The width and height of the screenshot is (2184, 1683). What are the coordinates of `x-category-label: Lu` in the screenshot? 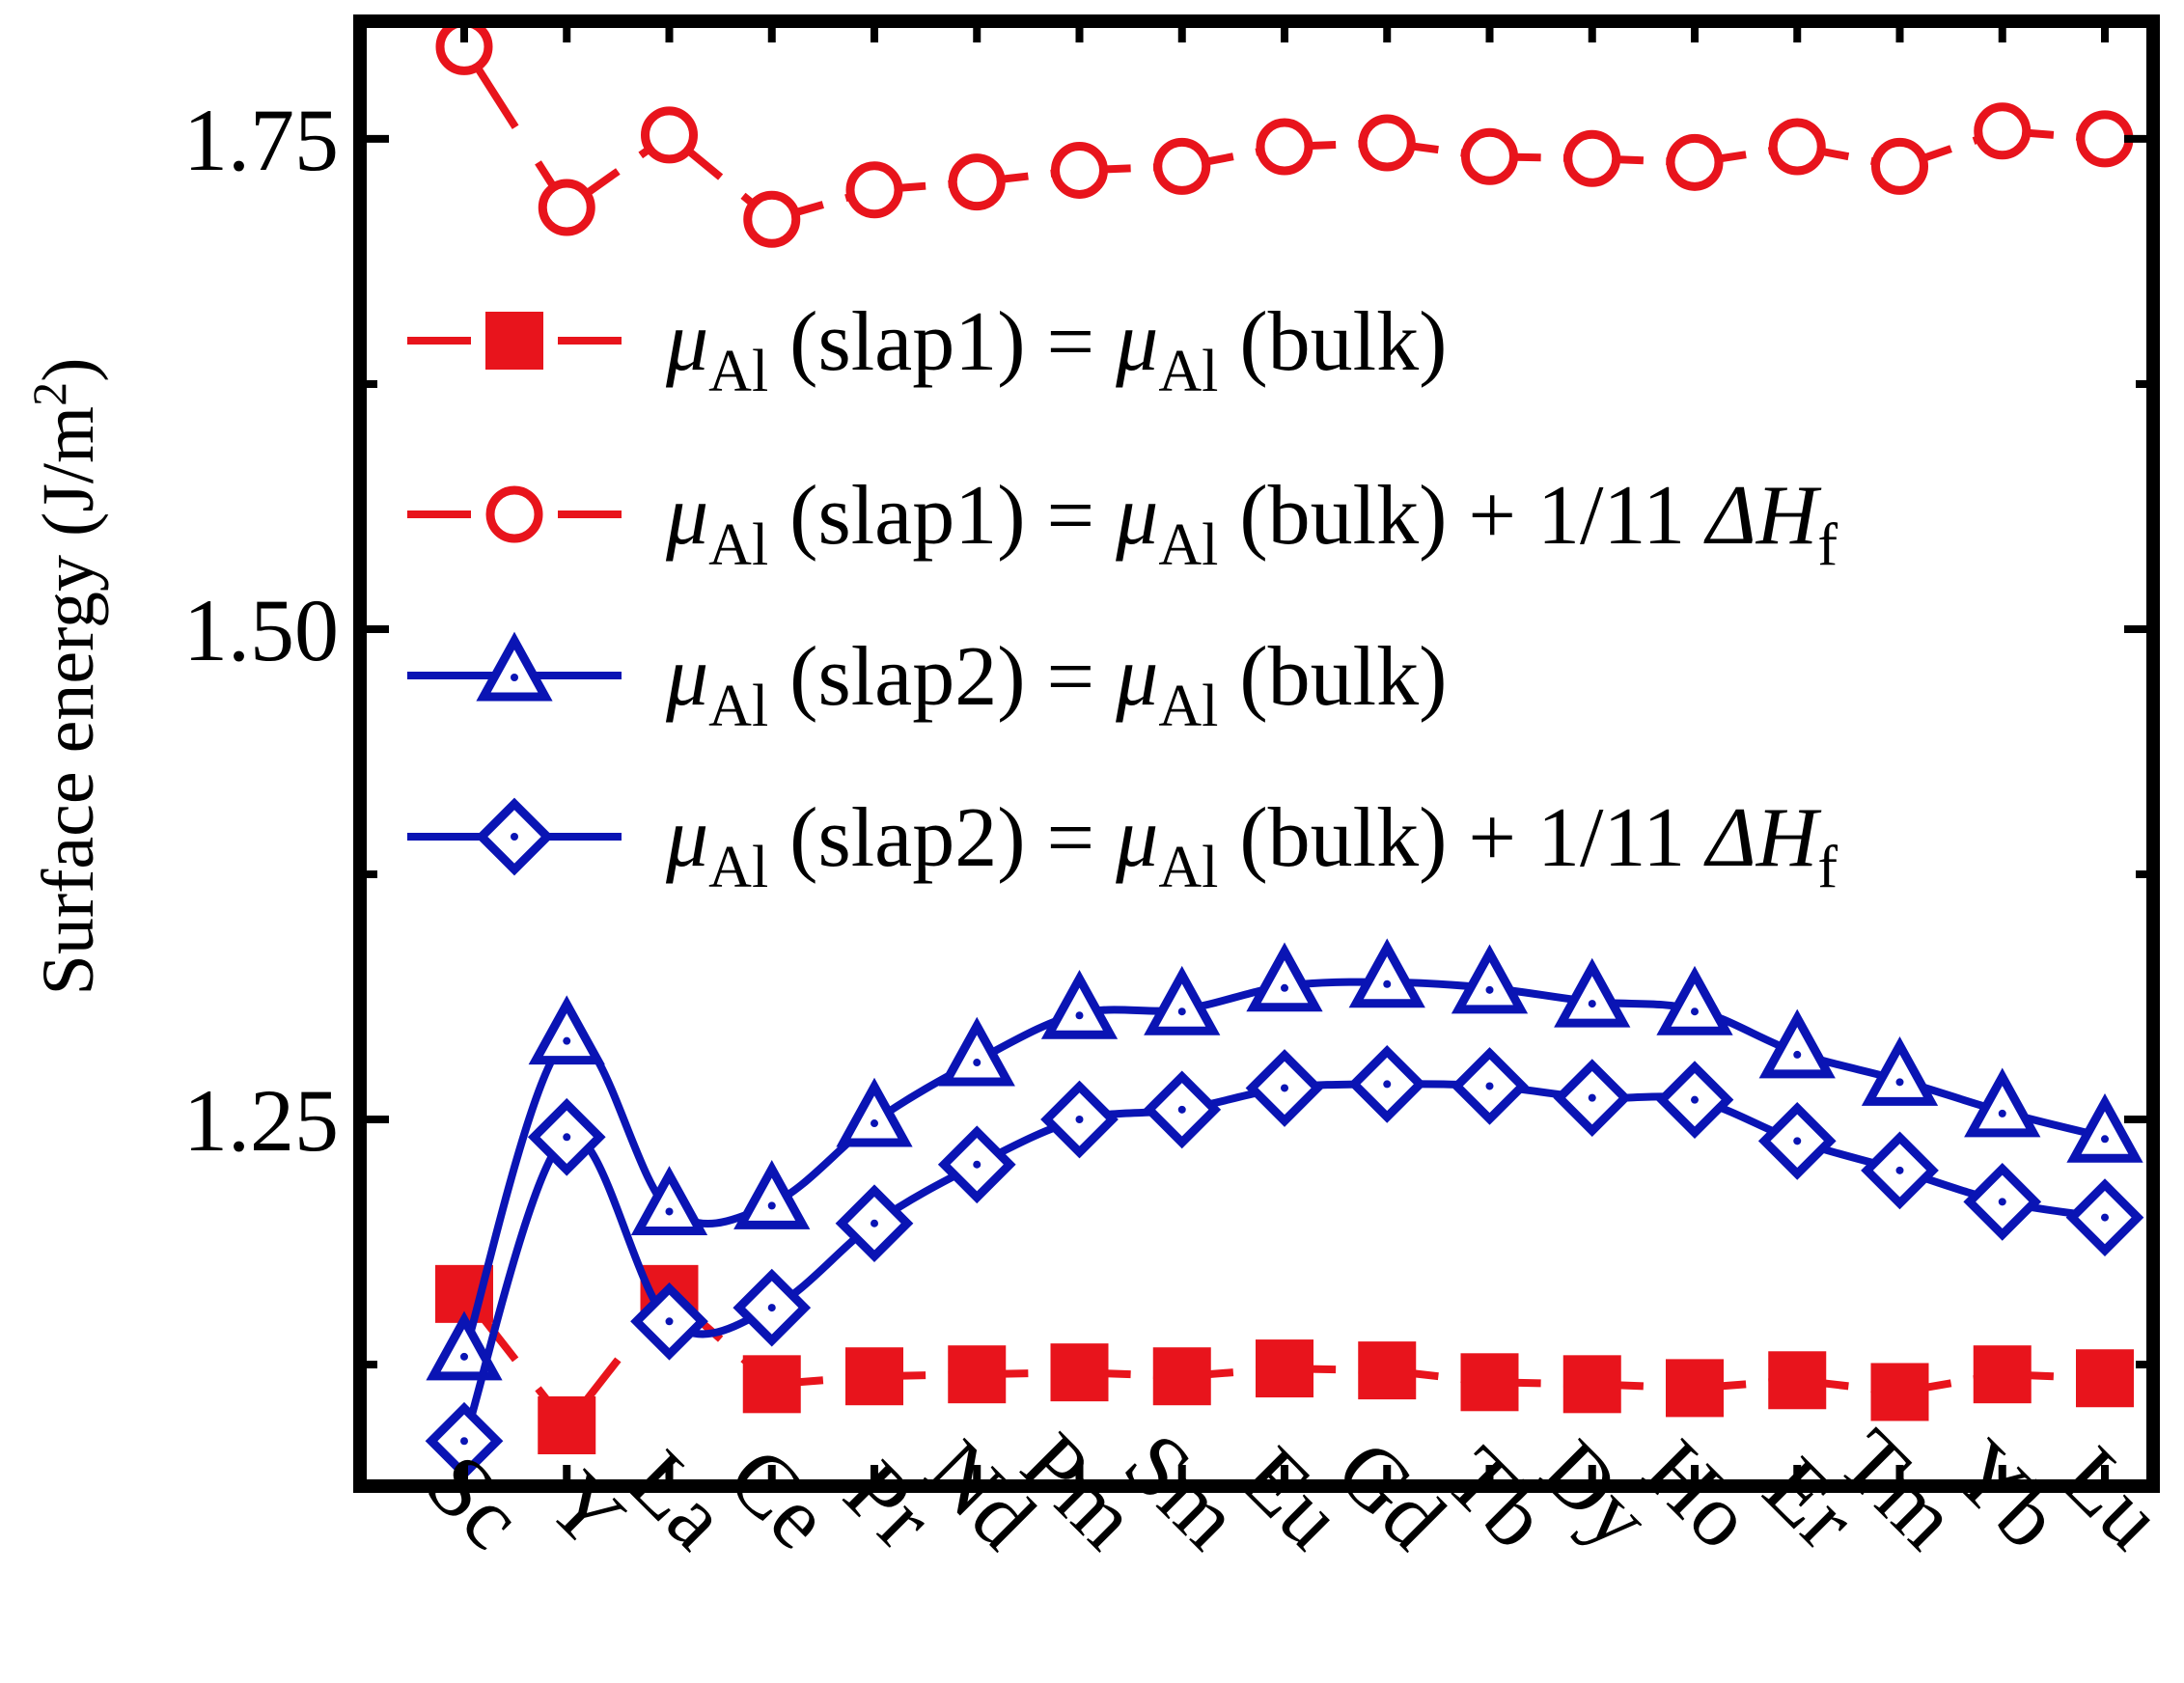 It's located at (2113, 1497).